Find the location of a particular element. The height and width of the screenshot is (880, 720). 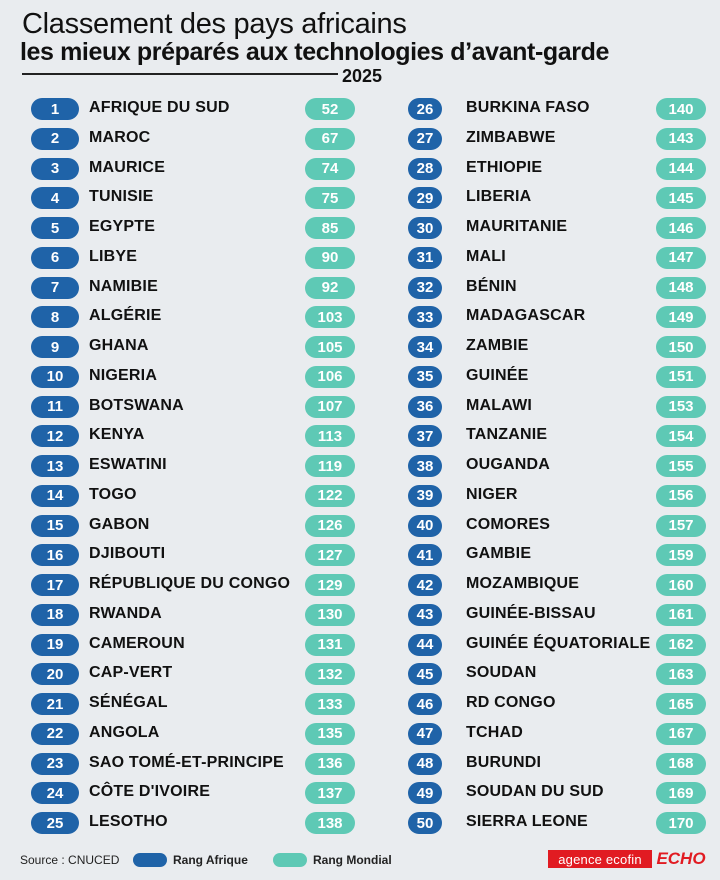

table-row: 4 TUNISIE 75 is located at coordinates (193, 198).